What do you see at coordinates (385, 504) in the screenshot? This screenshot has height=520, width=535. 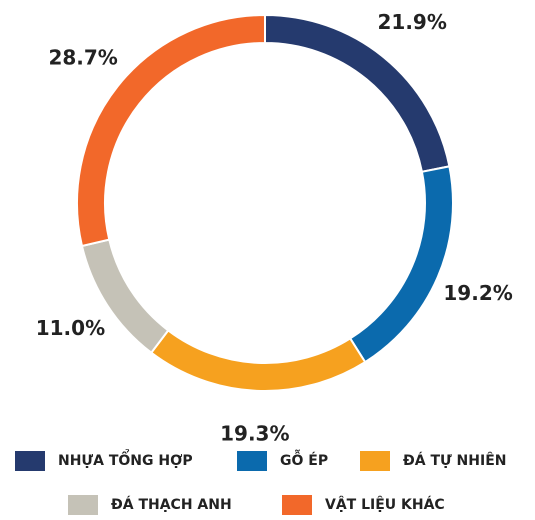 I see `legend-label: VẬT LIỆU KHÁC` at bounding box center [385, 504].